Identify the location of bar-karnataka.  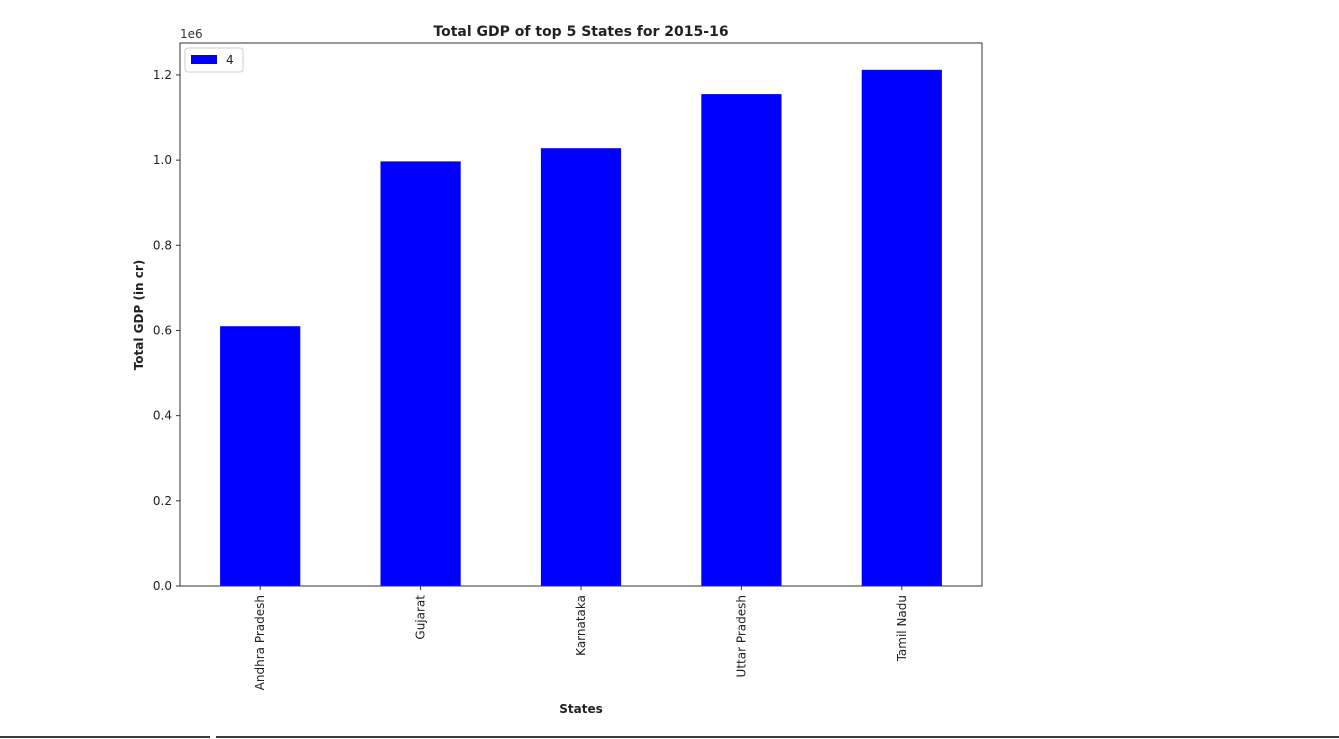
(581, 367).